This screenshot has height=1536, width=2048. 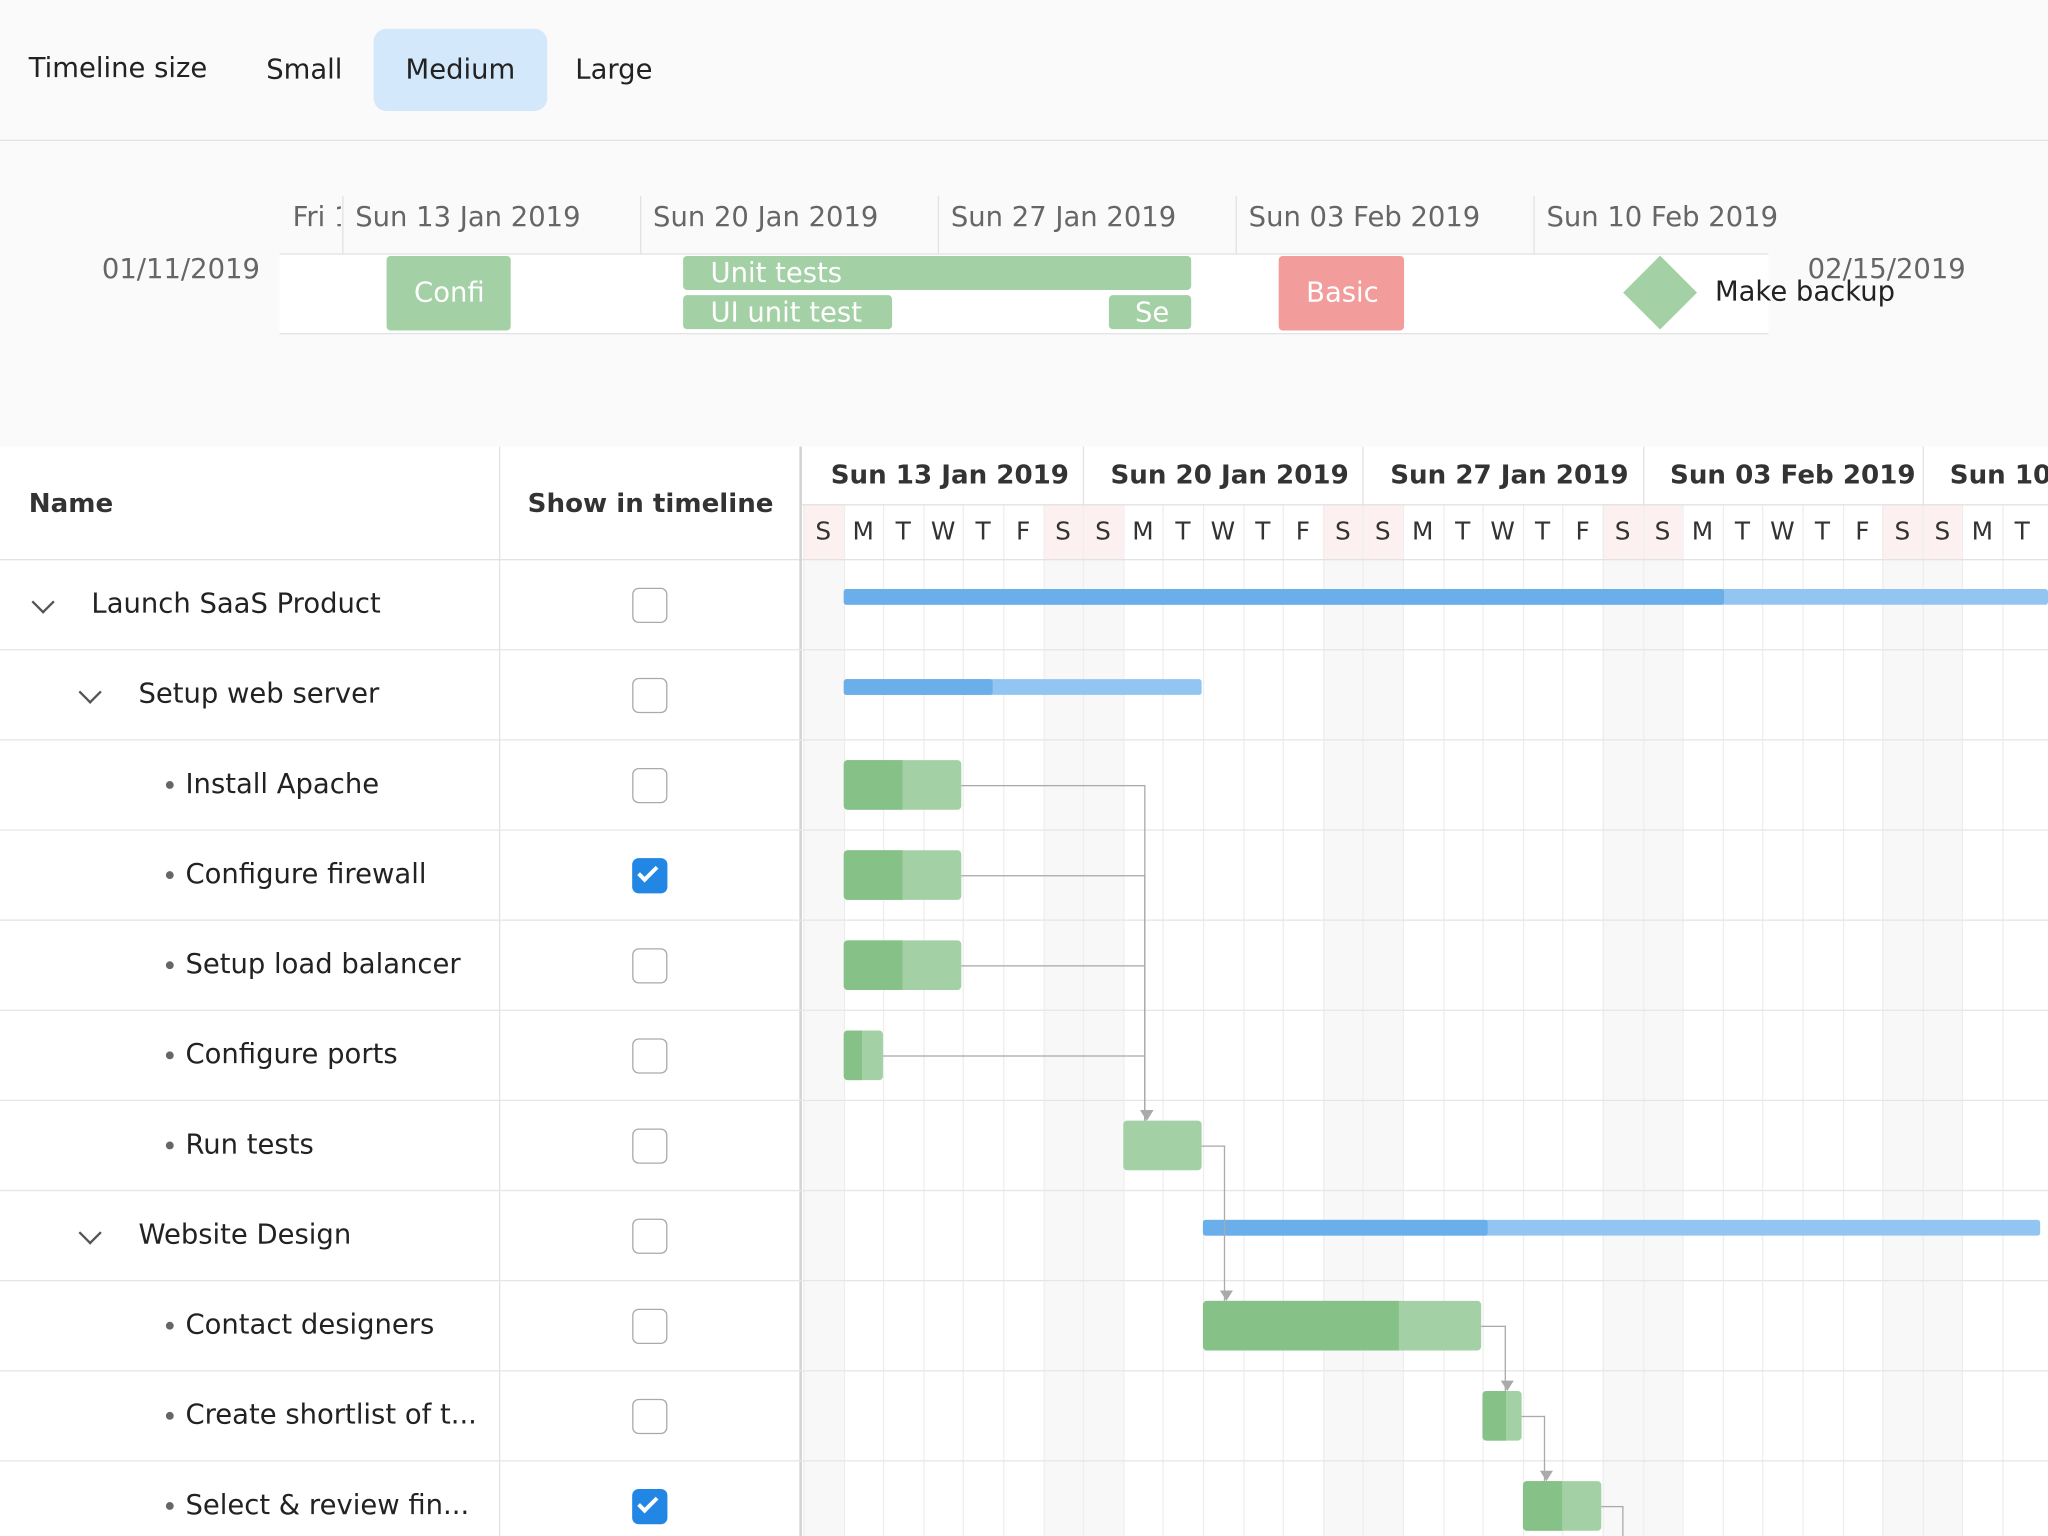 What do you see at coordinates (245, 1234) in the screenshot?
I see `task-name: Website Design` at bounding box center [245, 1234].